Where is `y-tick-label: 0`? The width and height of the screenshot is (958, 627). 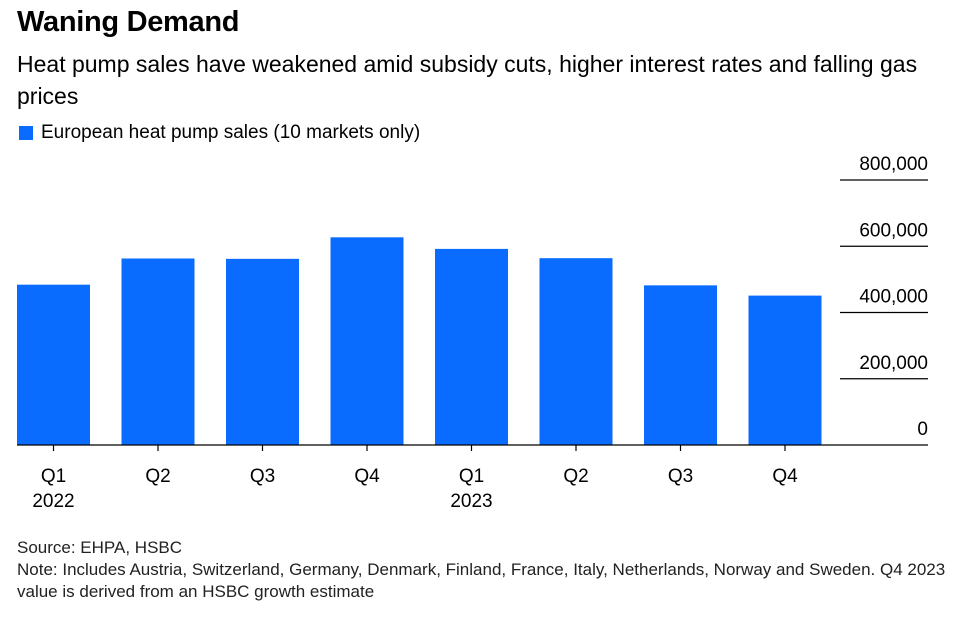 y-tick-label: 0 is located at coordinates (922, 429).